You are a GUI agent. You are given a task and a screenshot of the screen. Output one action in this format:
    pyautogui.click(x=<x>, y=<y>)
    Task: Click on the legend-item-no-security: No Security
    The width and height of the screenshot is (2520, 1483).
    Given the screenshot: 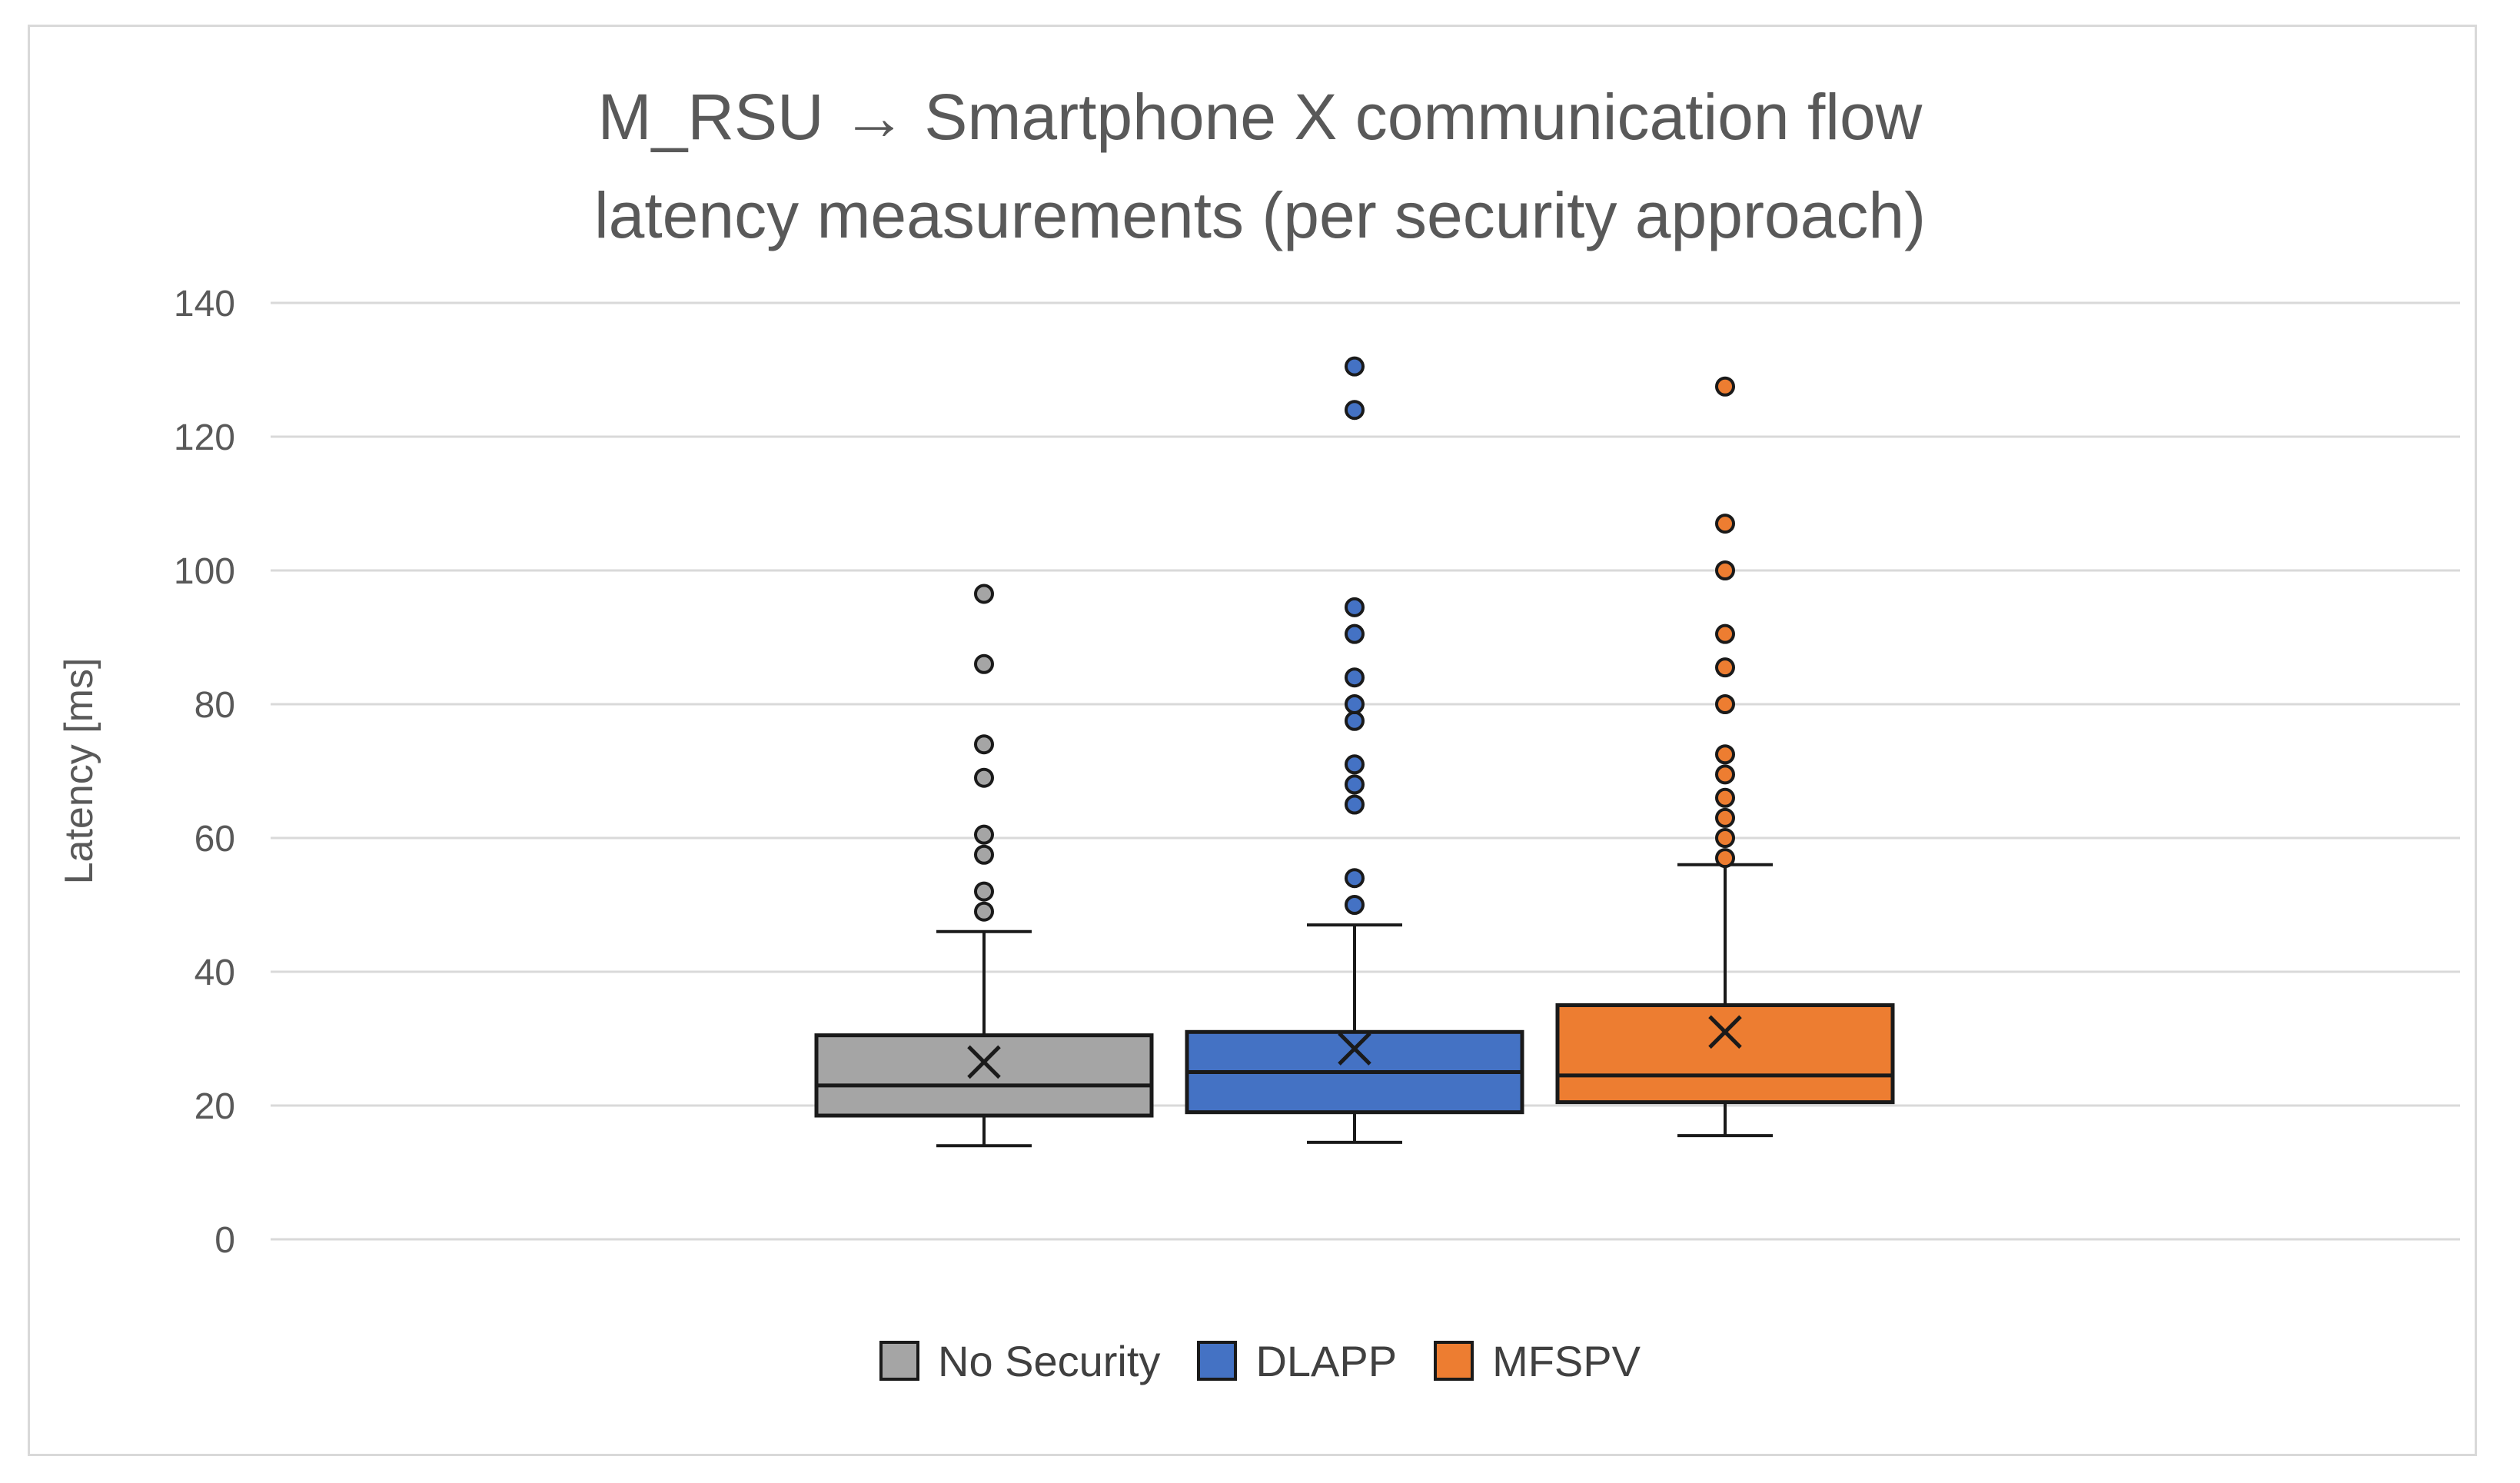 What is the action you would take?
    pyautogui.click(x=1019, y=1361)
    